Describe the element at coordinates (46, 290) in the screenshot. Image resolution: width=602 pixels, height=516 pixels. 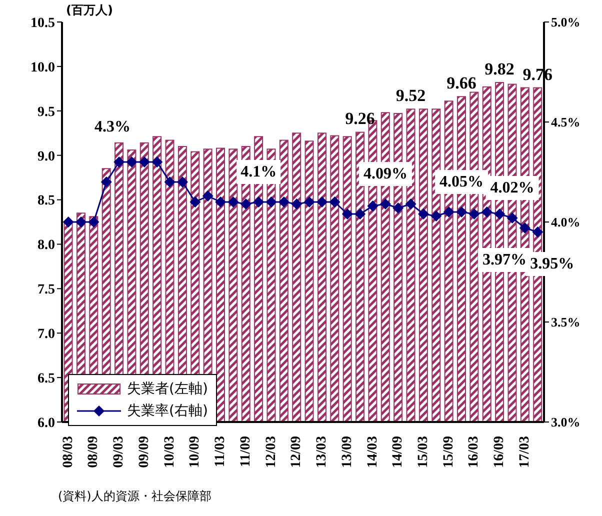
I see `y-tick-label: 7.5` at that location.